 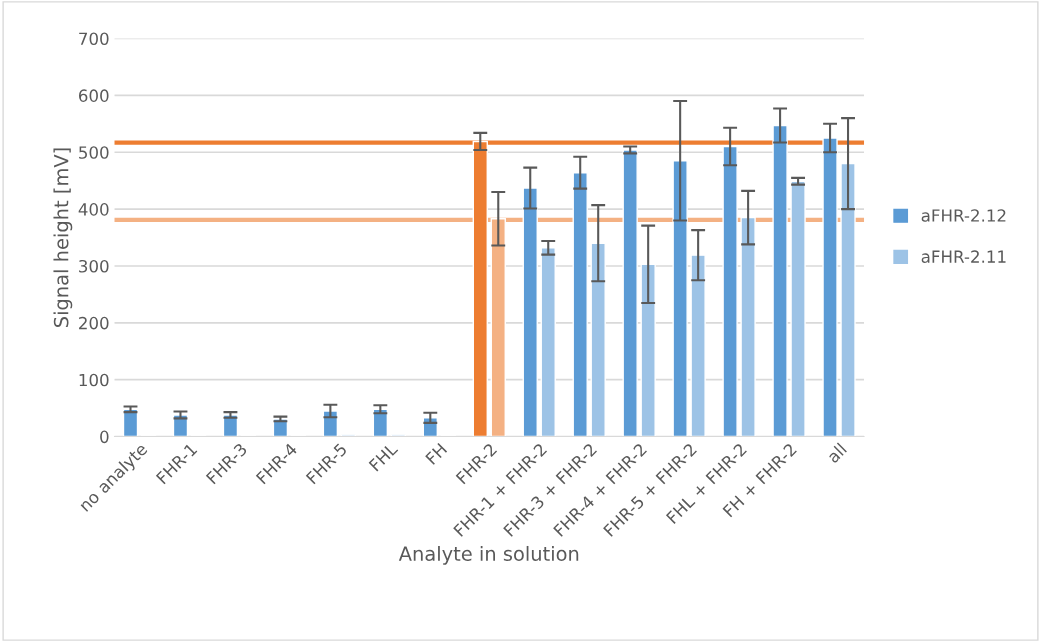 What do you see at coordinates (94, 152) in the screenshot?
I see `y-tick-label: 500` at bounding box center [94, 152].